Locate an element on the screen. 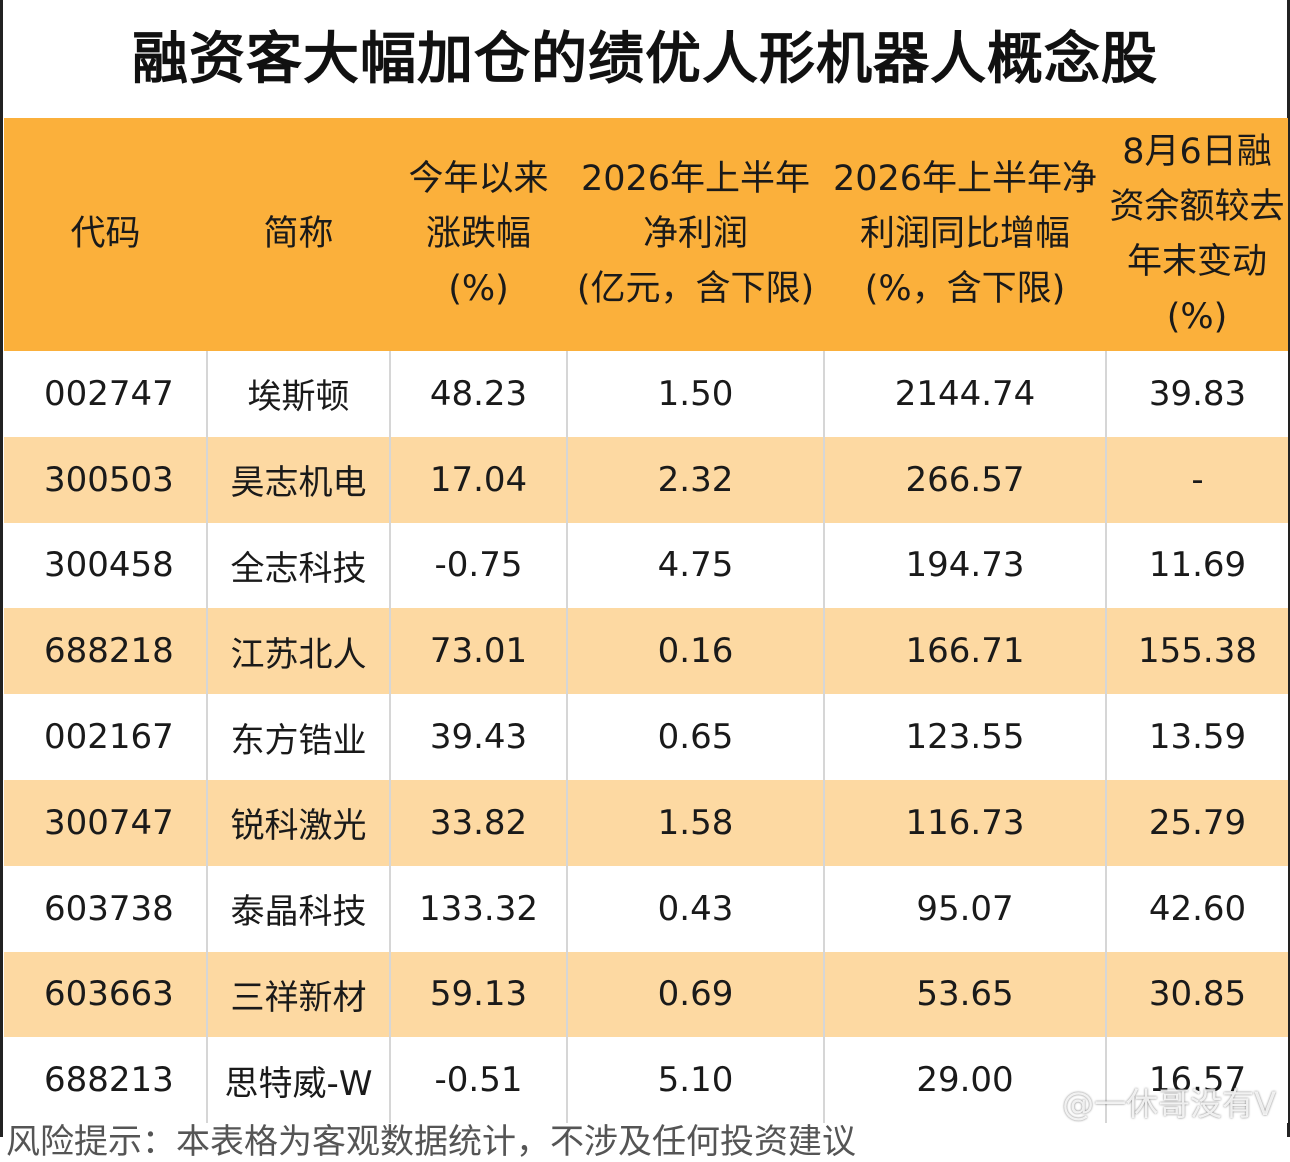  right-border is located at coordinates (1288, 568).